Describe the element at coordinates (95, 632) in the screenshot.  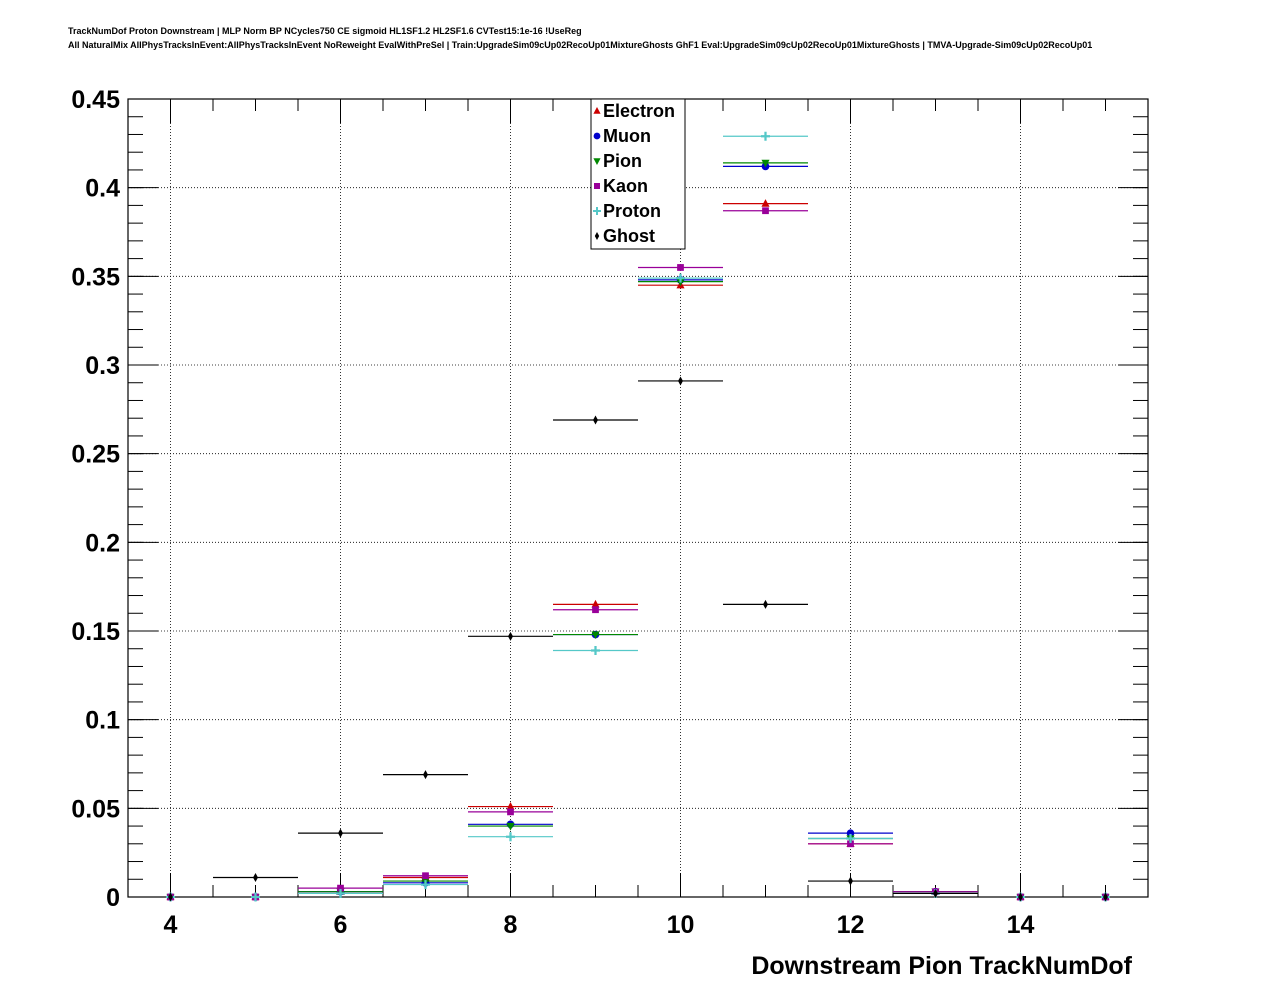
I see `y-tick-label: 0.15` at that location.